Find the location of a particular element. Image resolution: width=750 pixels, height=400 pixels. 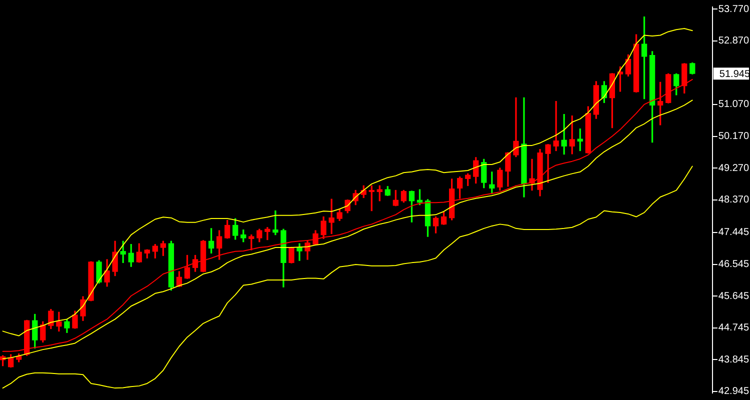

y-tick-label: 47.445 is located at coordinates (734, 232).